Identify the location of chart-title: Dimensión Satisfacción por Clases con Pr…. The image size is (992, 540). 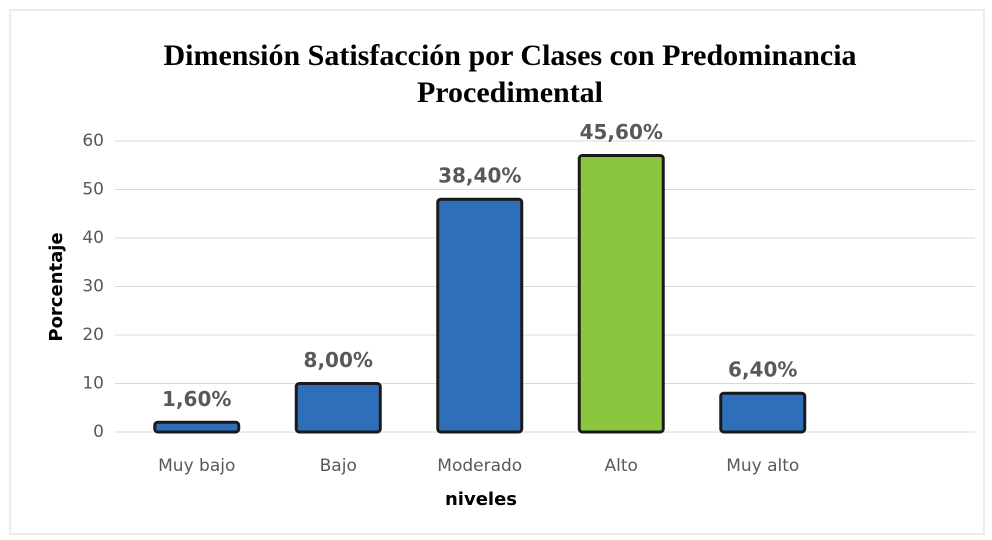
(509, 55).